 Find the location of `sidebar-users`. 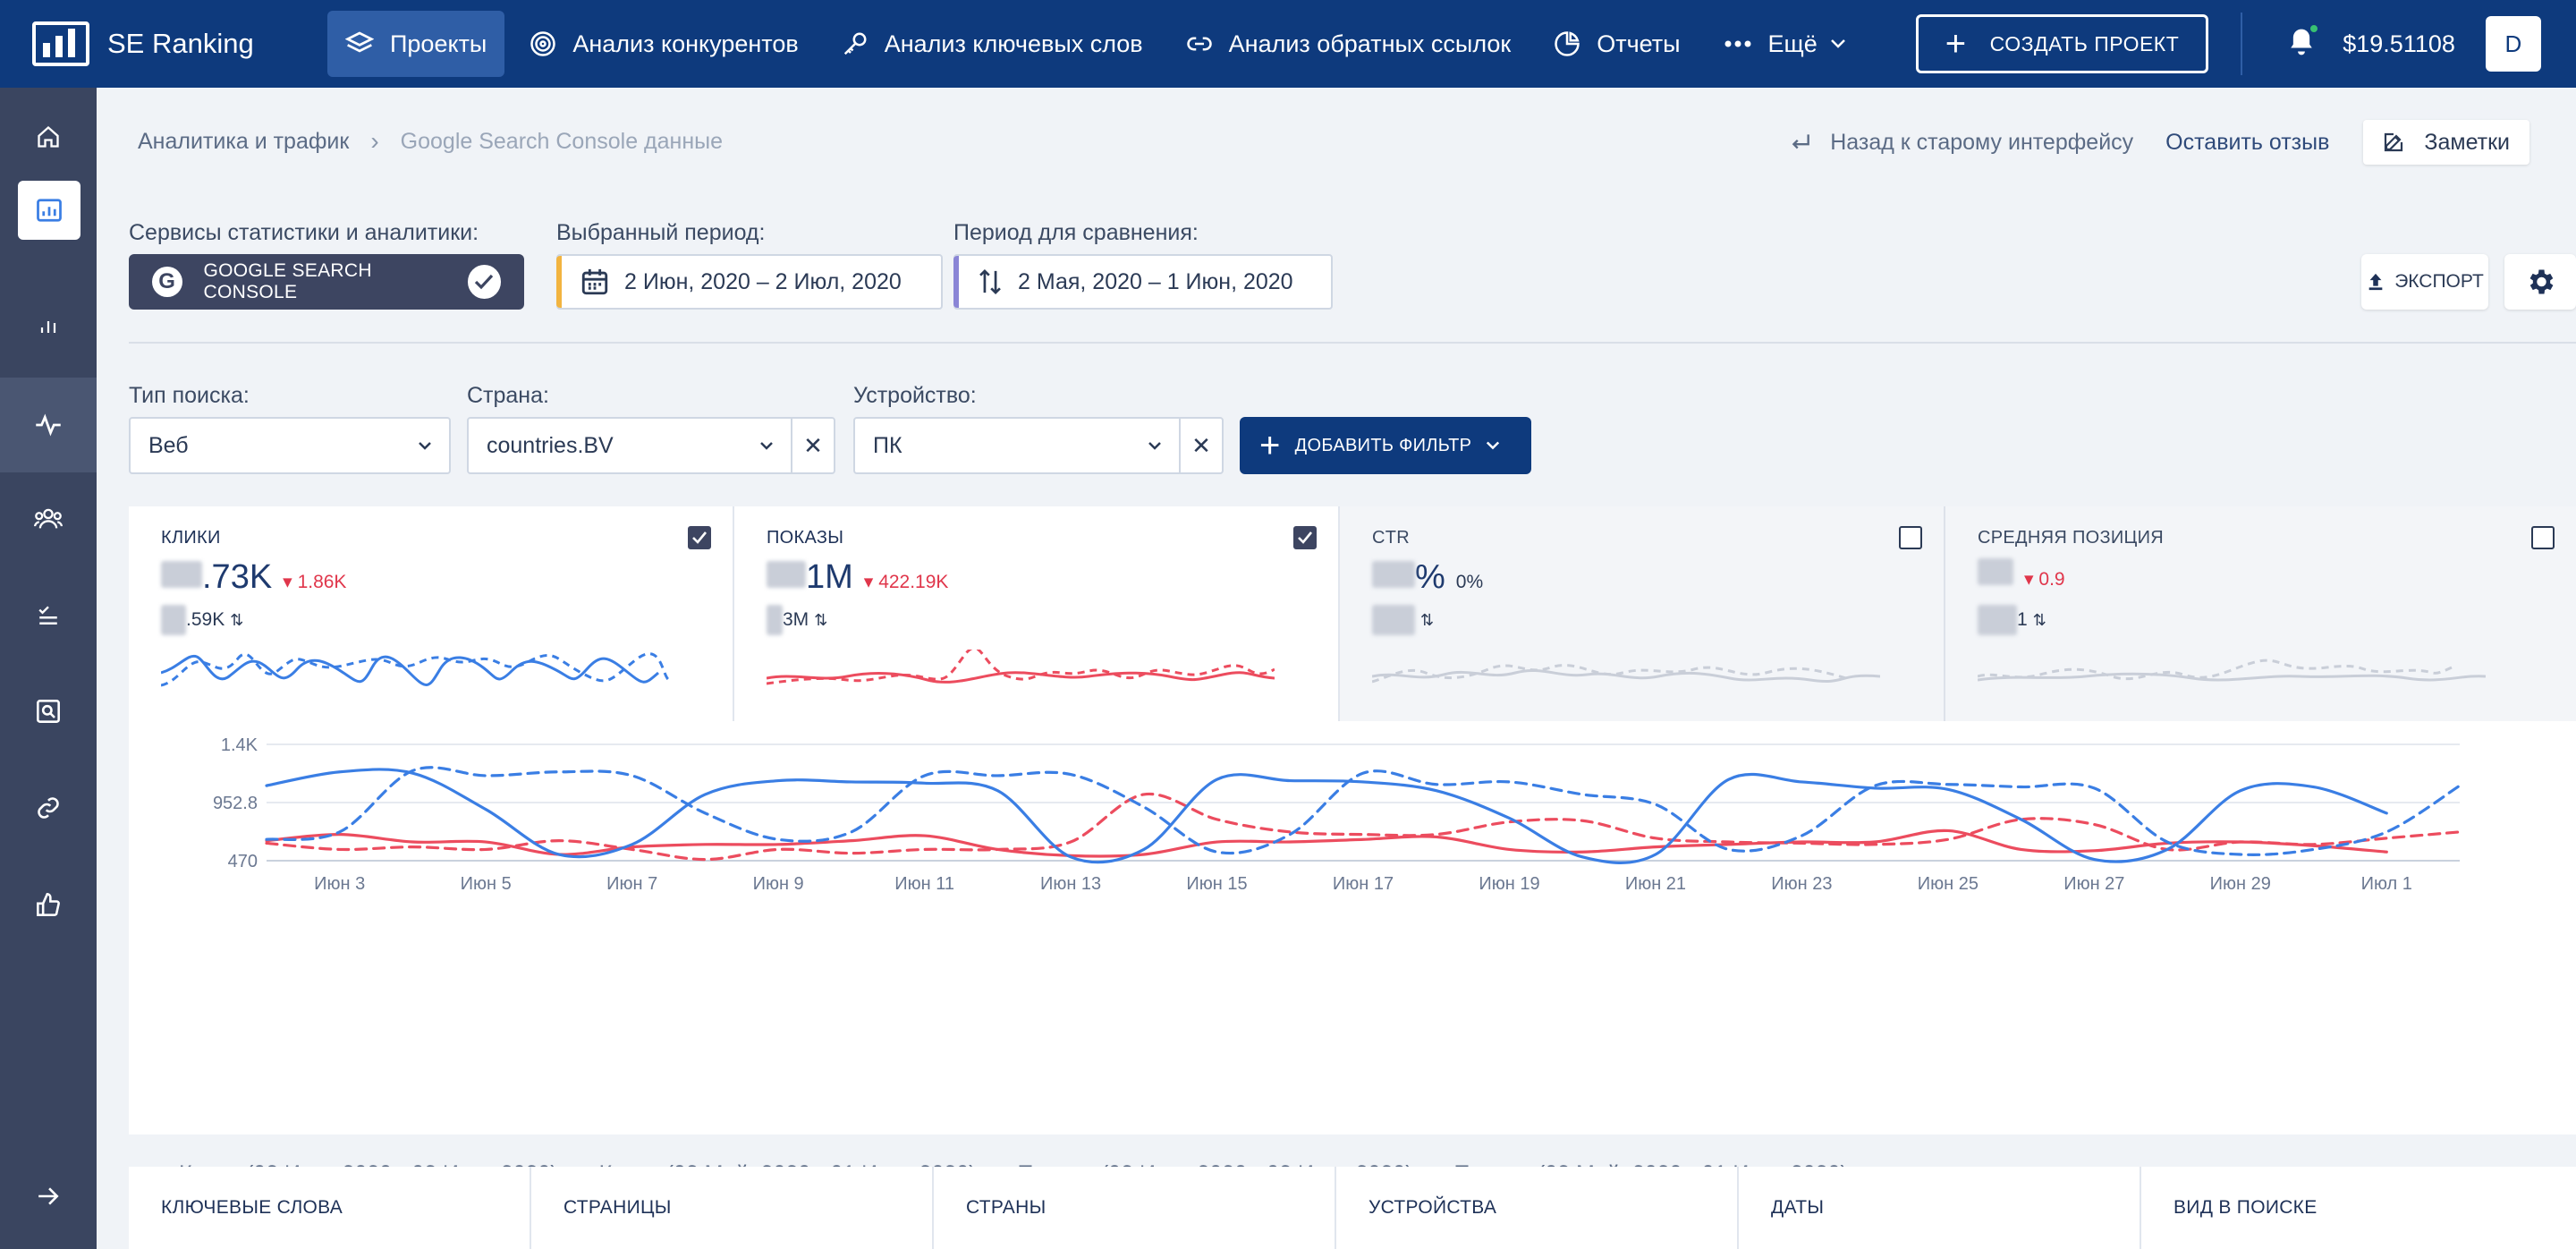

sidebar-users is located at coordinates (48, 518).